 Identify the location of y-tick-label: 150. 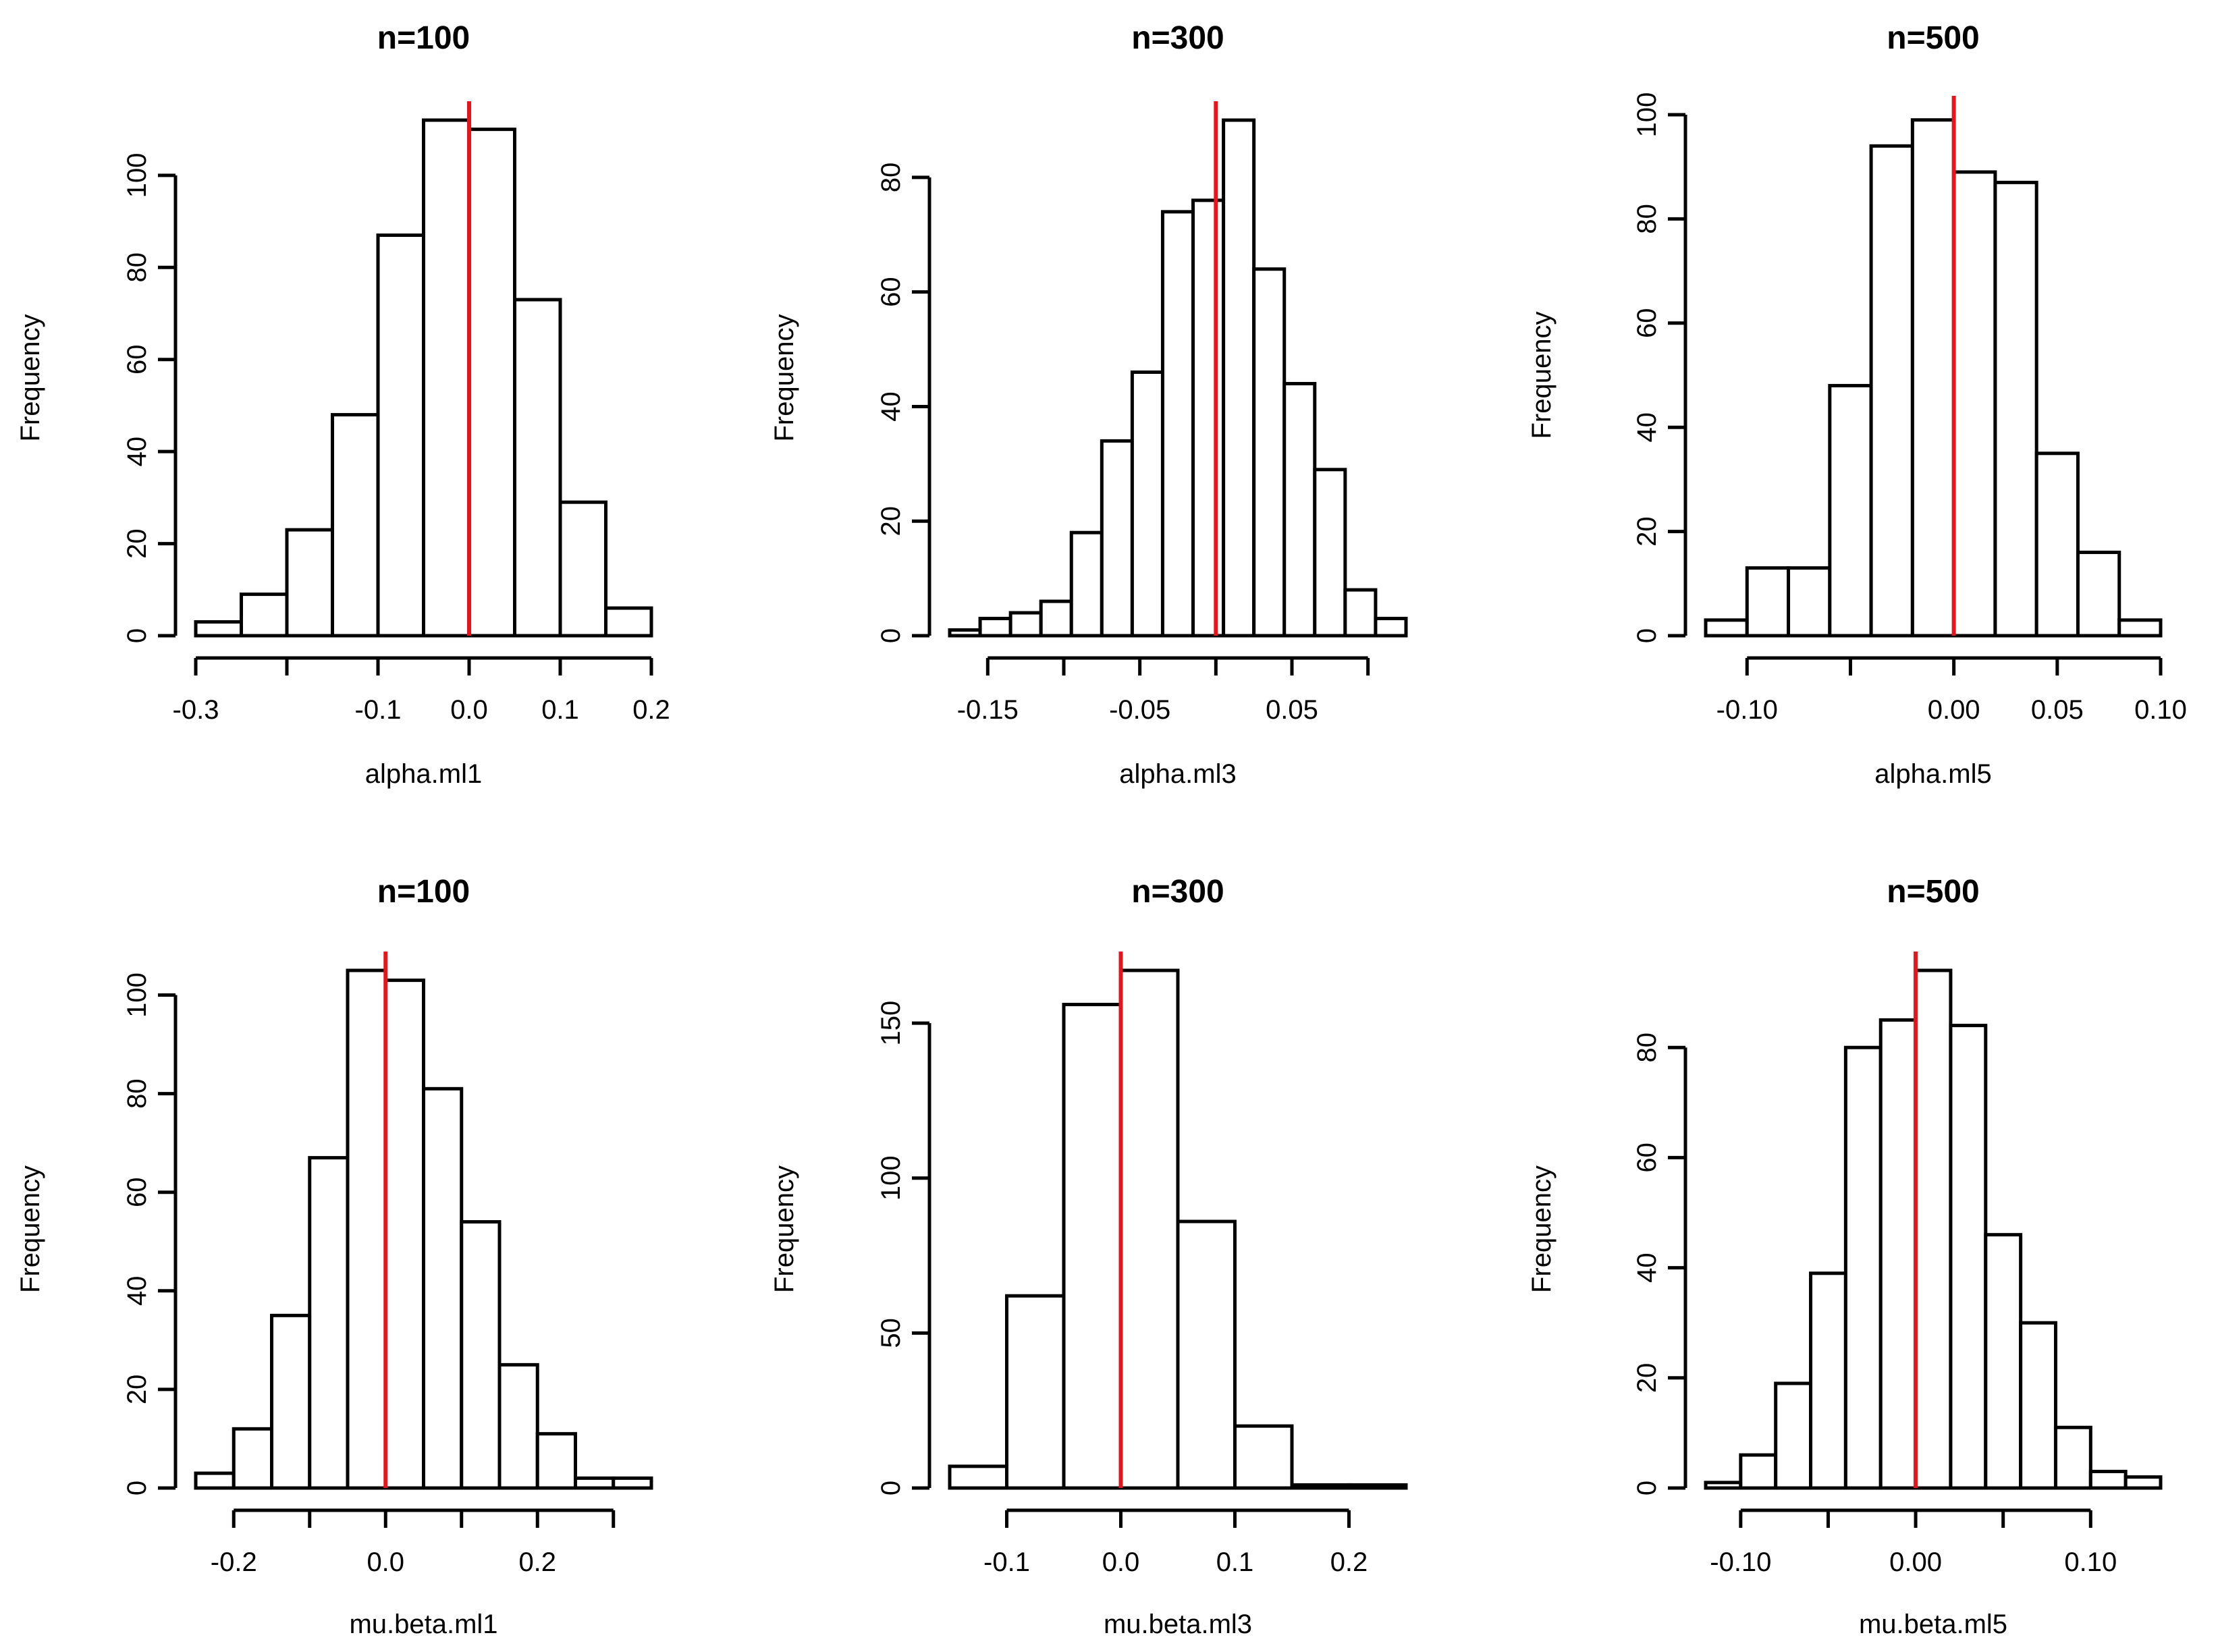
(891, 1023).